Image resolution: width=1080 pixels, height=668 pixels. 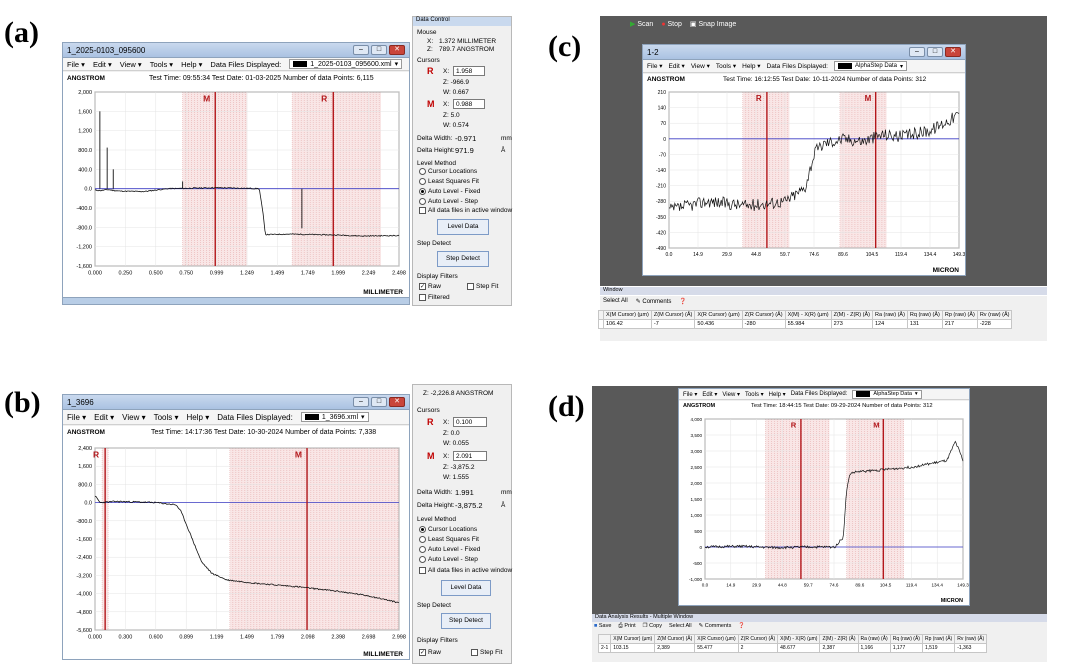 What do you see at coordinates (422, 297) in the screenshot?
I see `filtered-check` at bounding box center [422, 297].